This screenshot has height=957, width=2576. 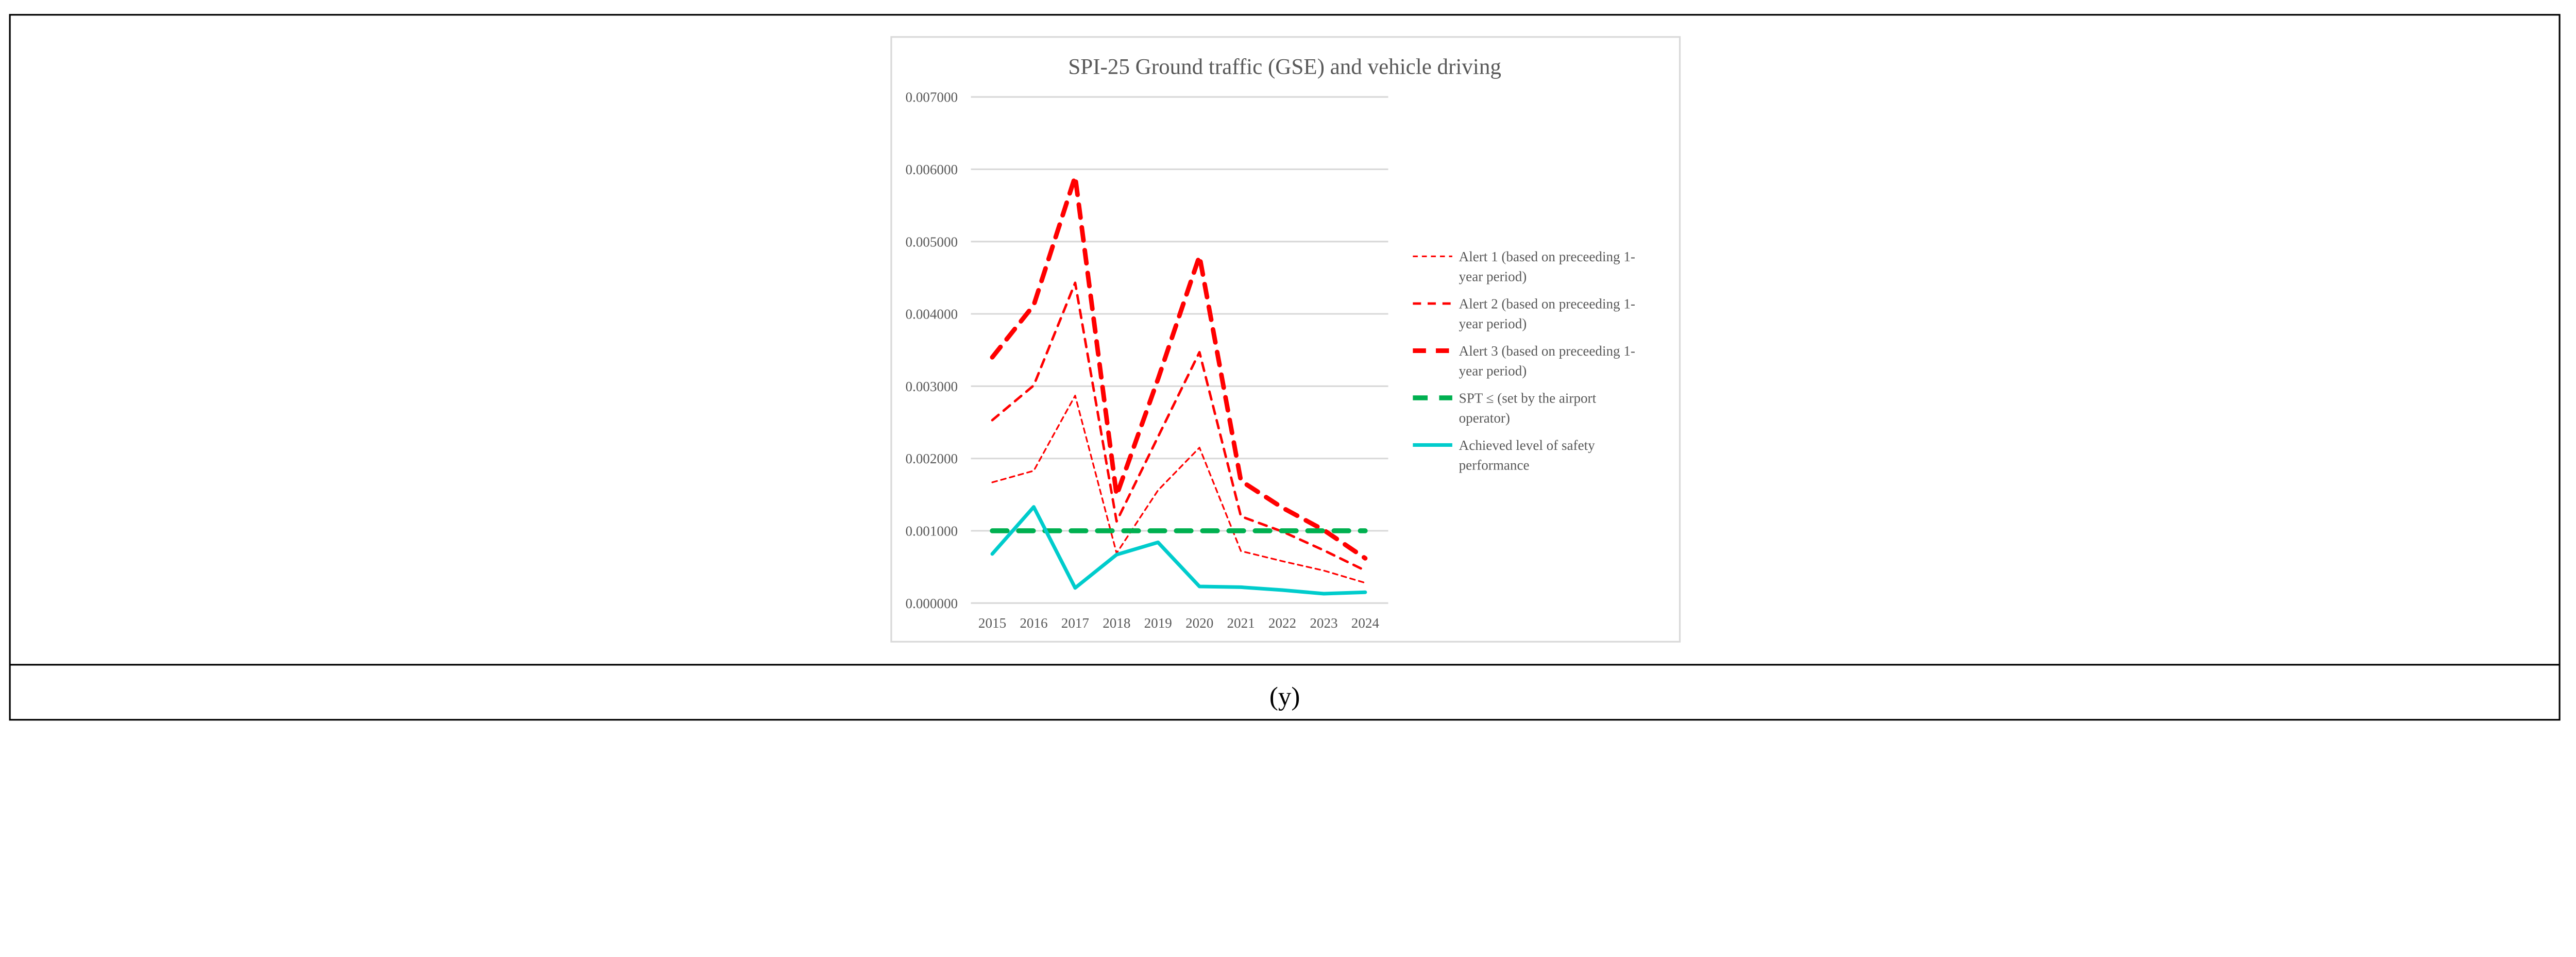 I want to click on x-tick-label: 2016, so click(x=1033, y=623).